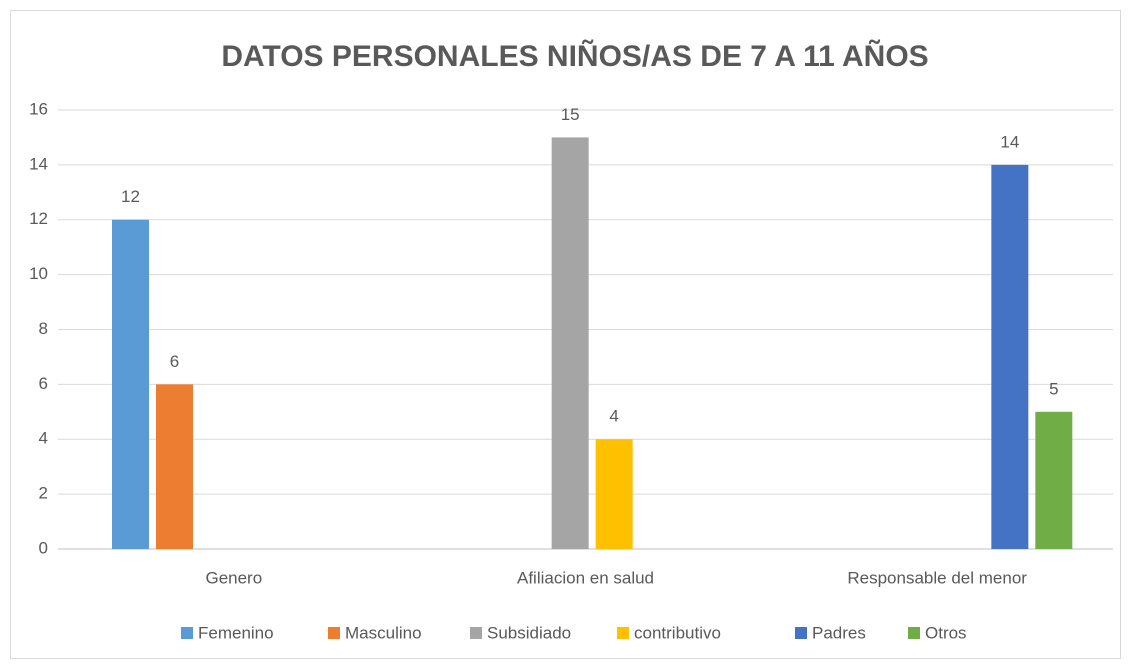 The width and height of the screenshot is (1131, 666). I want to click on data-label: 6, so click(174, 361).